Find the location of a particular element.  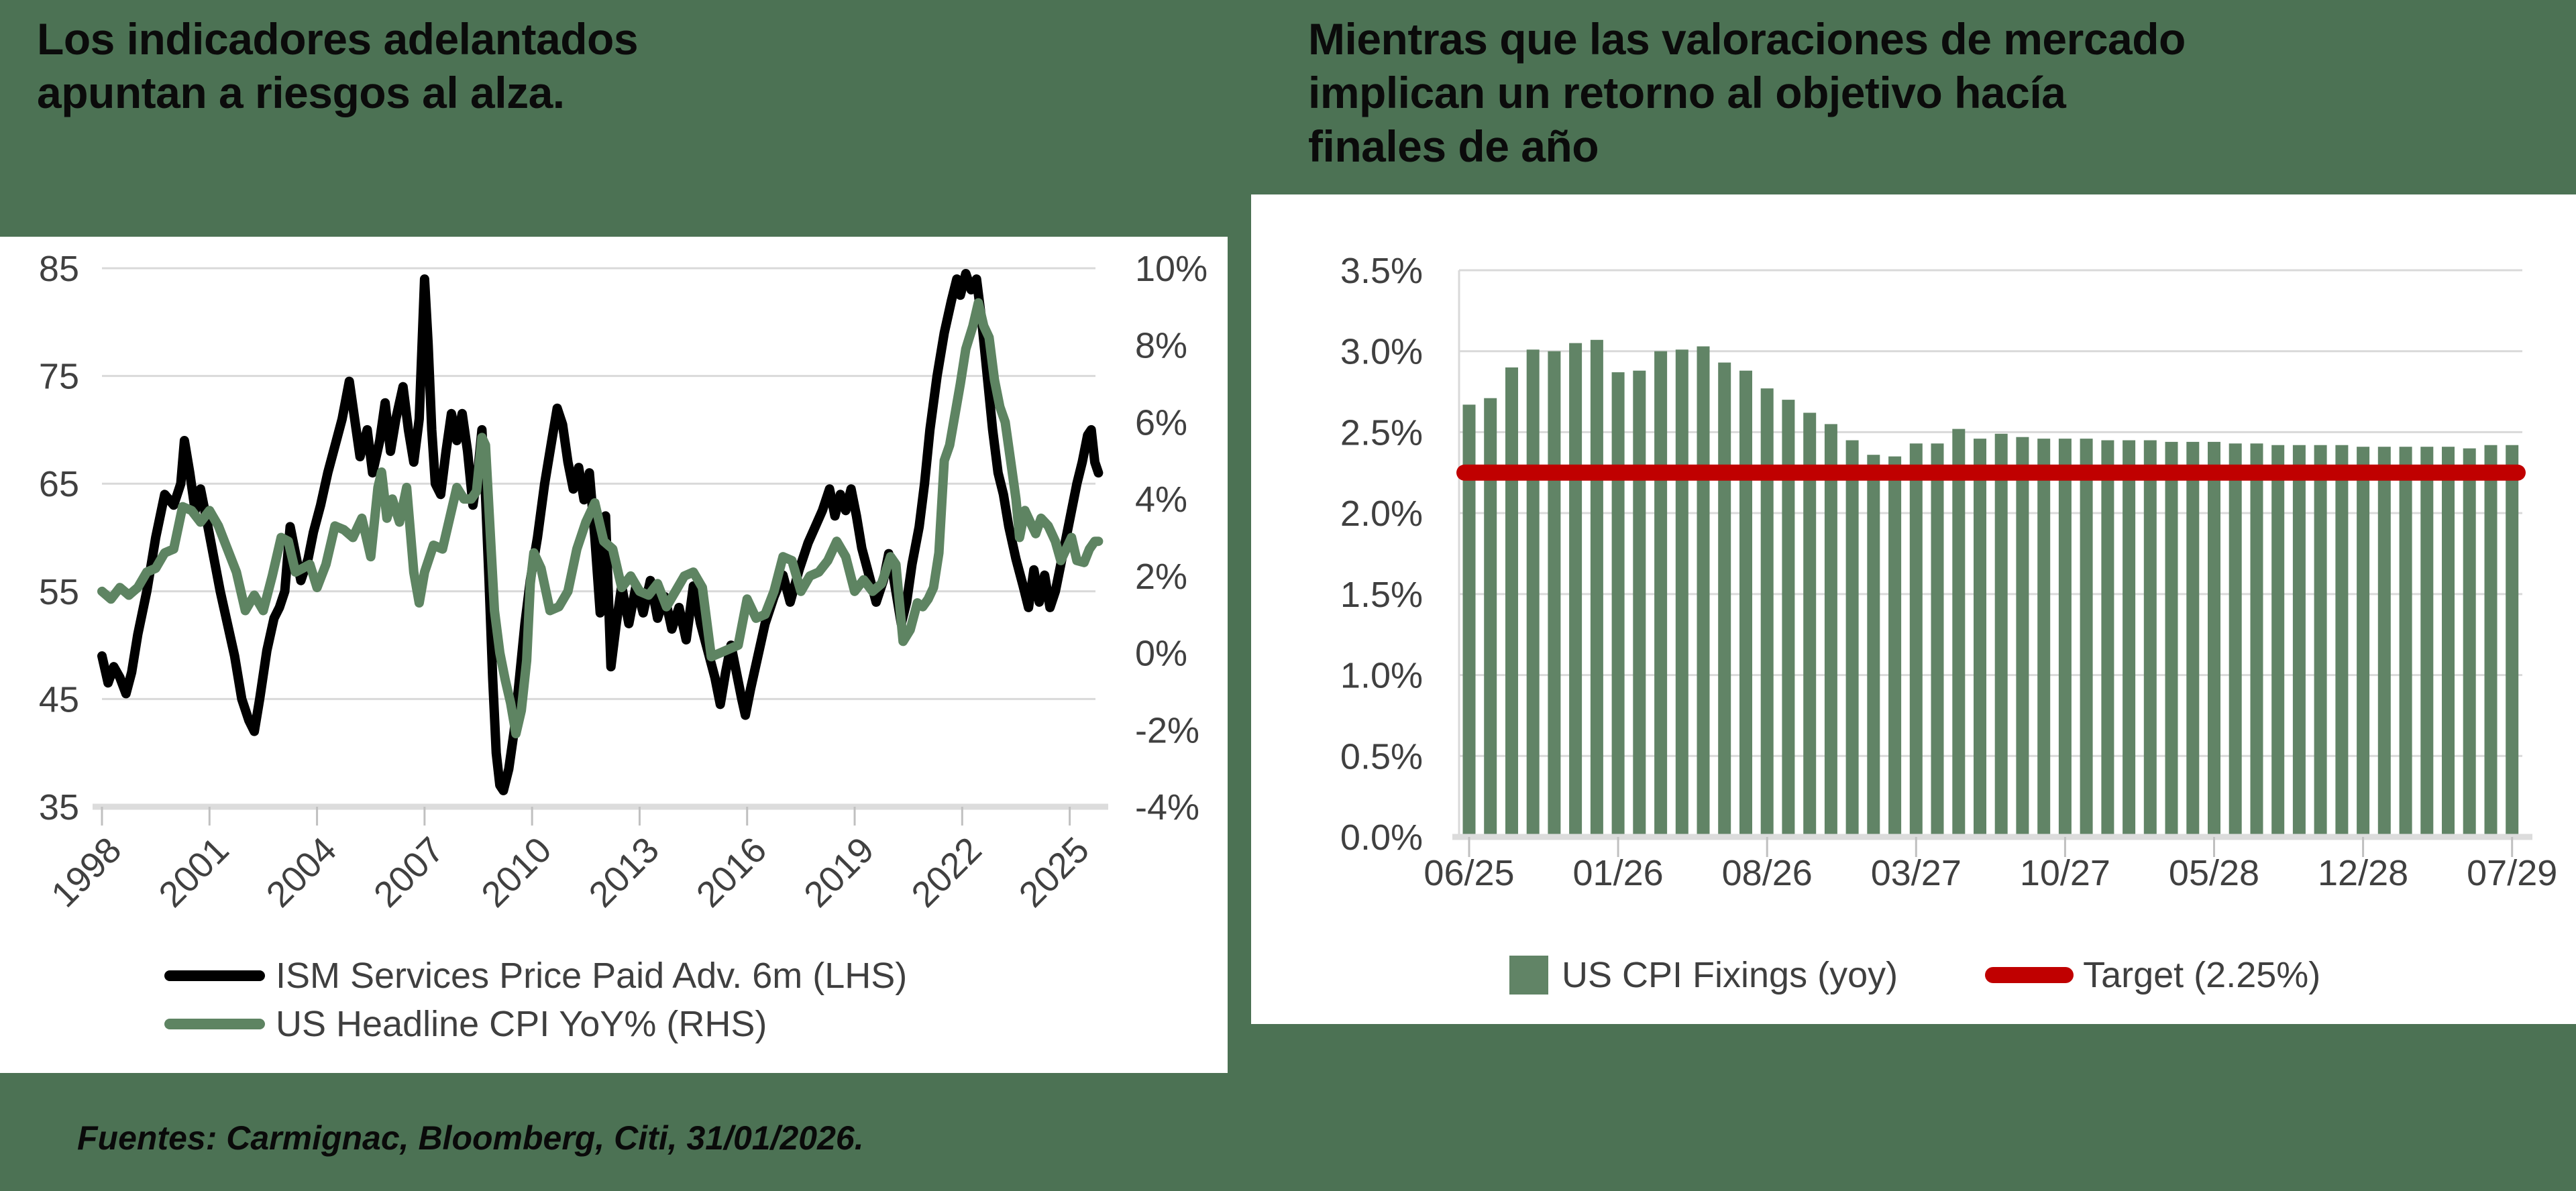

svg-text: 1.5% is located at coordinates (1381, 595).